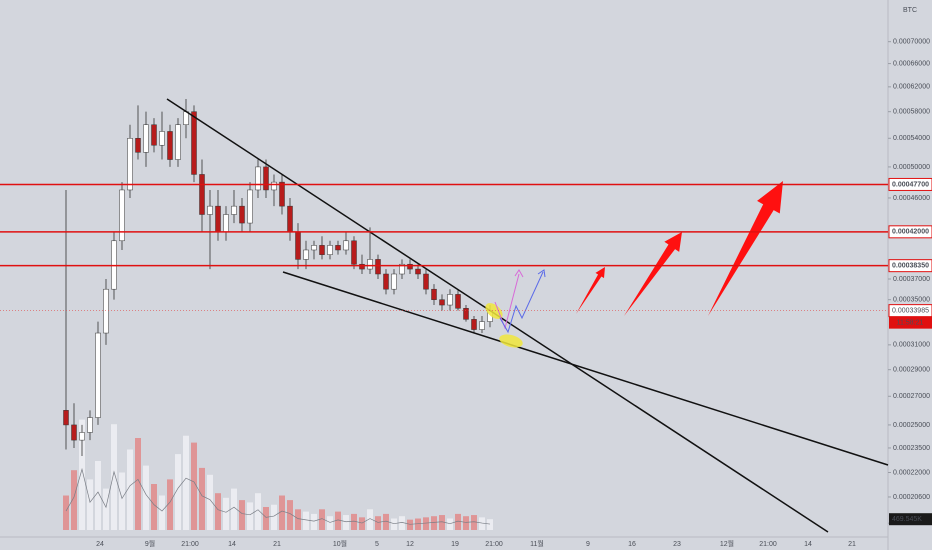 This screenshot has height=550, width=932. What do you see at coordinates (911, 42) in the screenshot?
I see `y-tick-label: 0.00070000` at bounding box center [911, 42].